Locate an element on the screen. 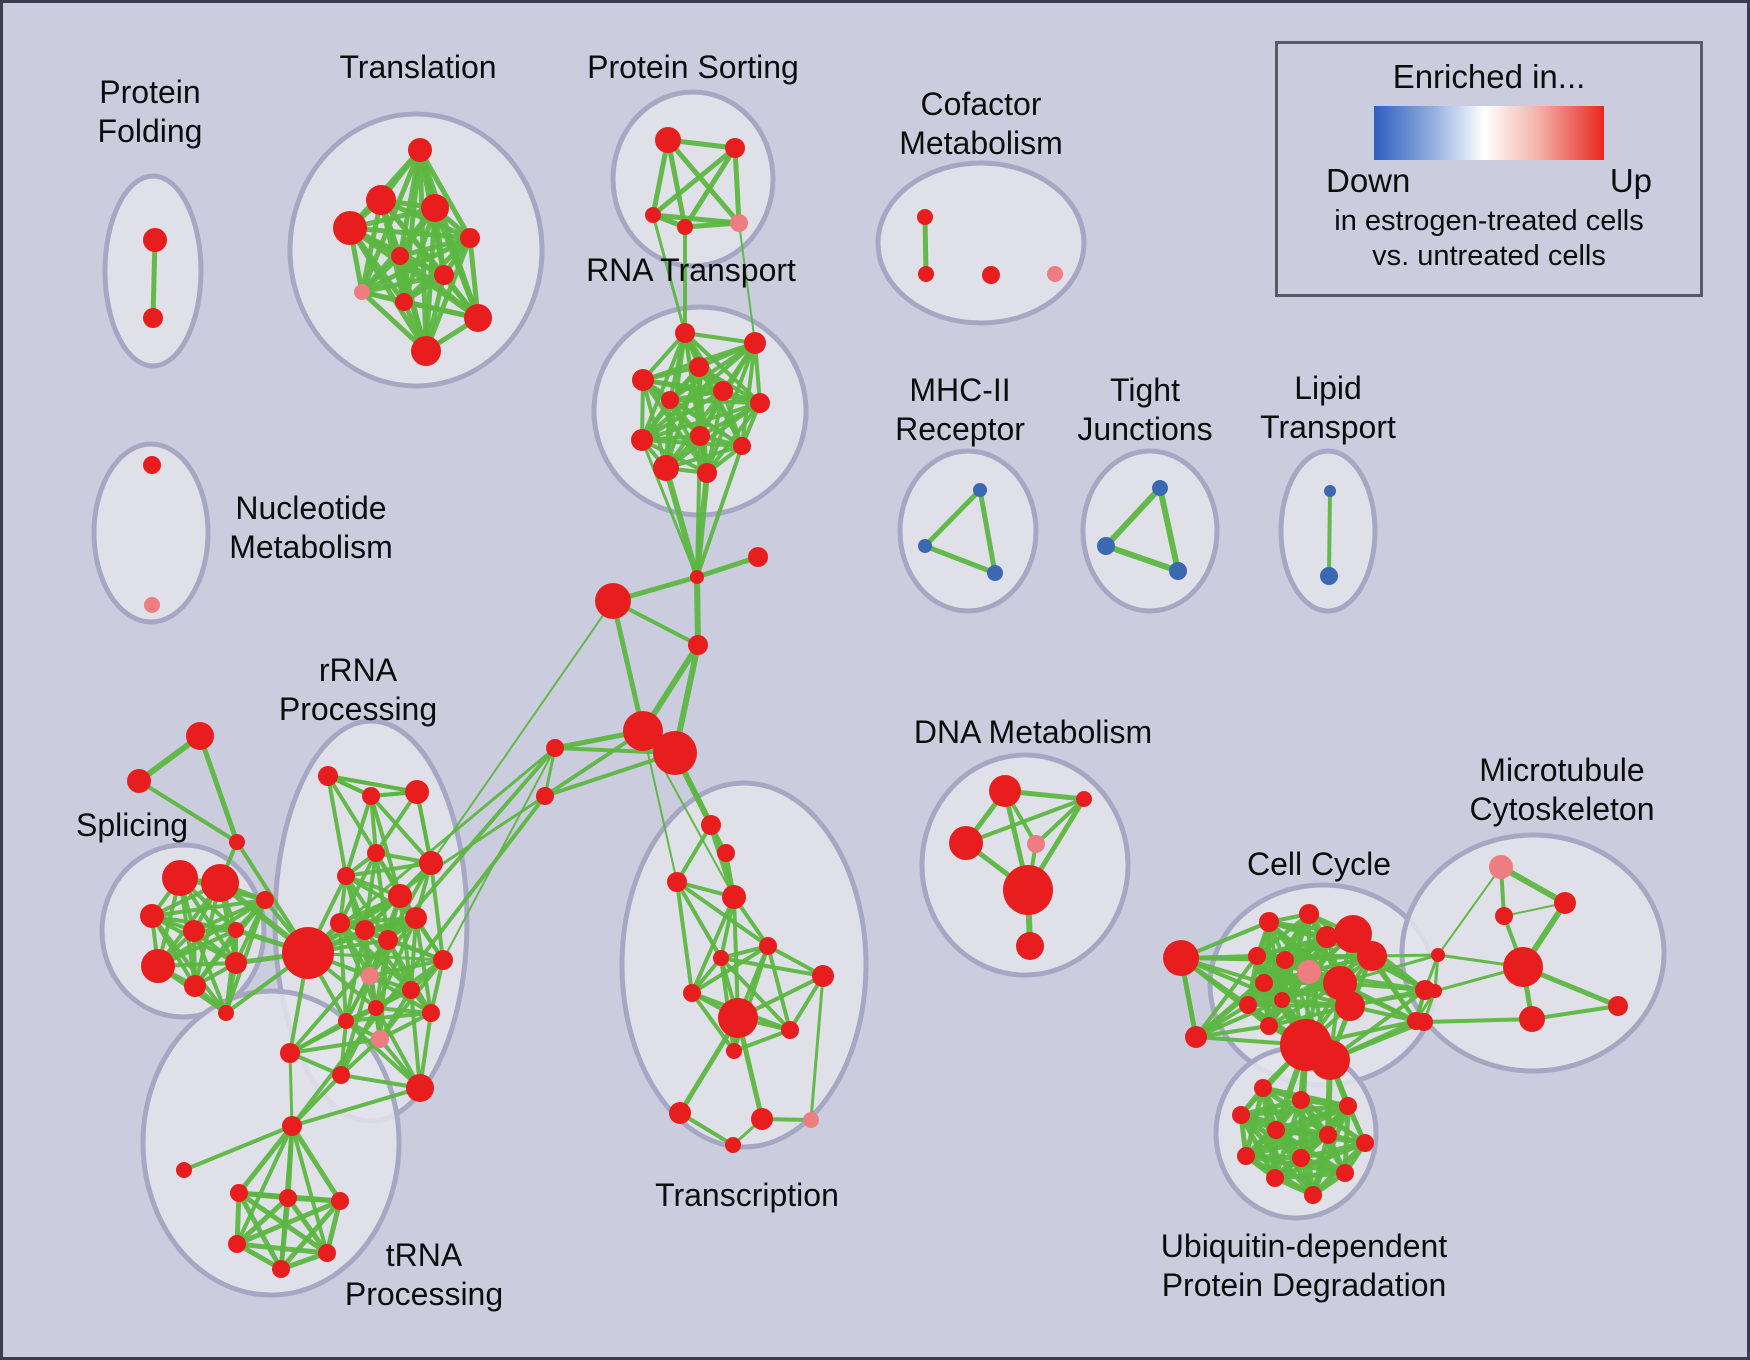  network-node-lipid-transport is located at coordinates (1330, 491).